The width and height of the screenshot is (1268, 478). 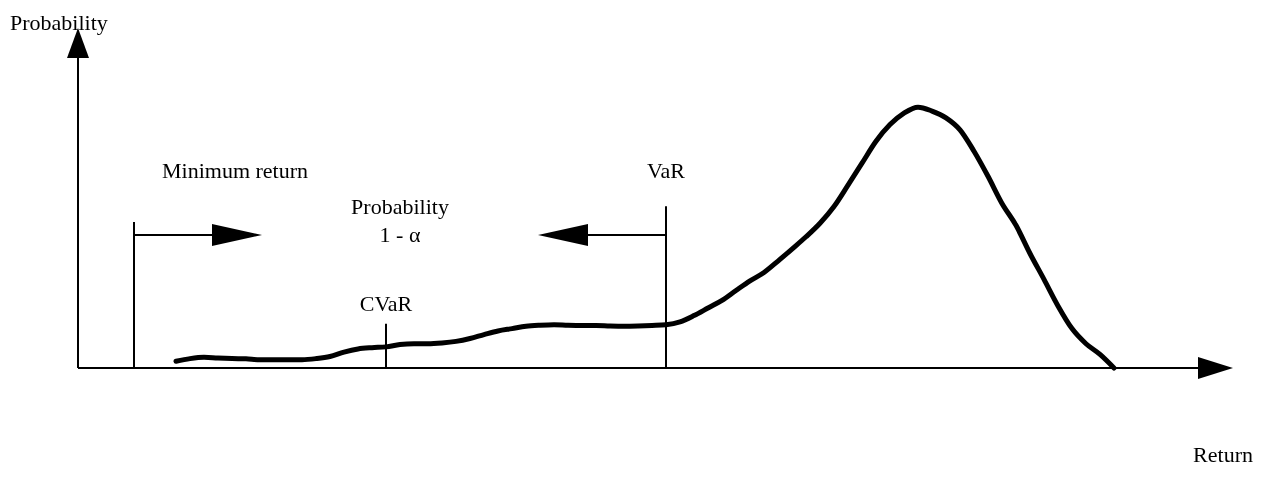 I want to click on x-axis-title: Return, so click(x=1223, y=454).